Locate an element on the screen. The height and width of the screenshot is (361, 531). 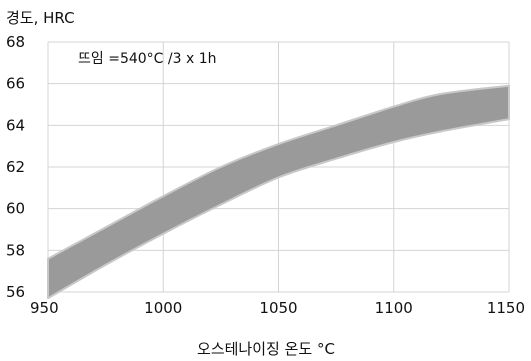
y-tick-labels: 56 58 60 62 64 66 68 is located at coordinates (15, 167).